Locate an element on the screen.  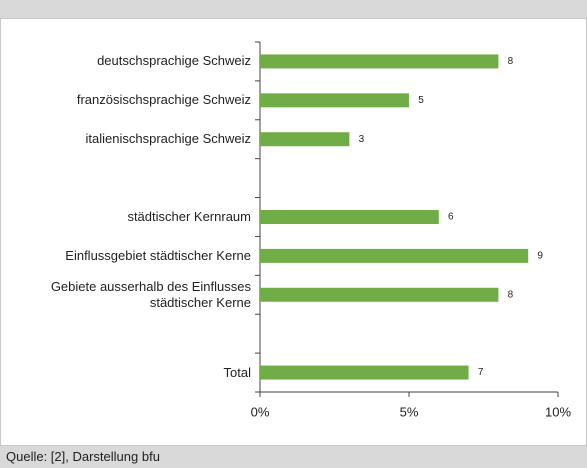
value-label: 3 is located at coordinates (362, 139).